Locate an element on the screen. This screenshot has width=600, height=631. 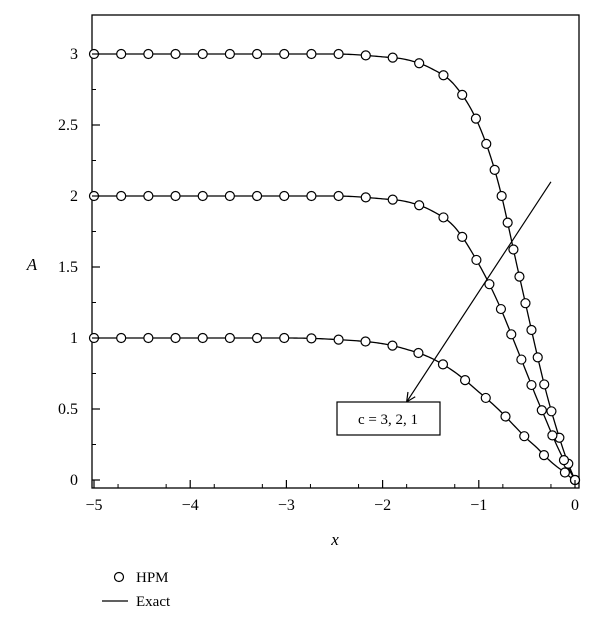
x-tick-label: −3 is located at coordinates (286, 505).